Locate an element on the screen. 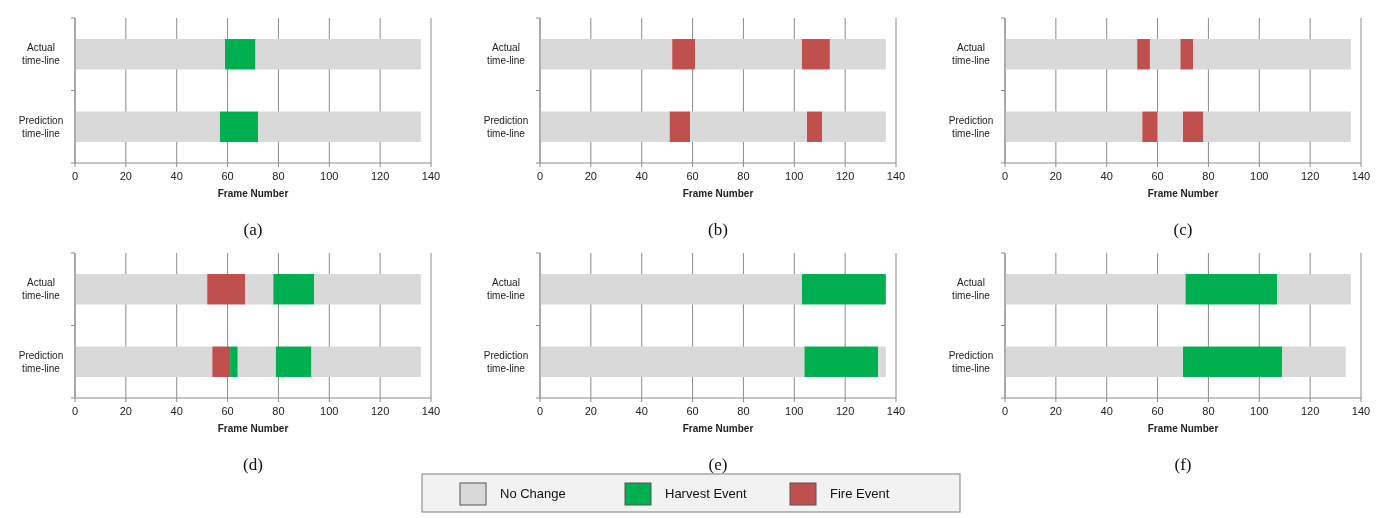 This screenshot has width=1382, height=518. text: (b) is located at coordinates (718, 229).